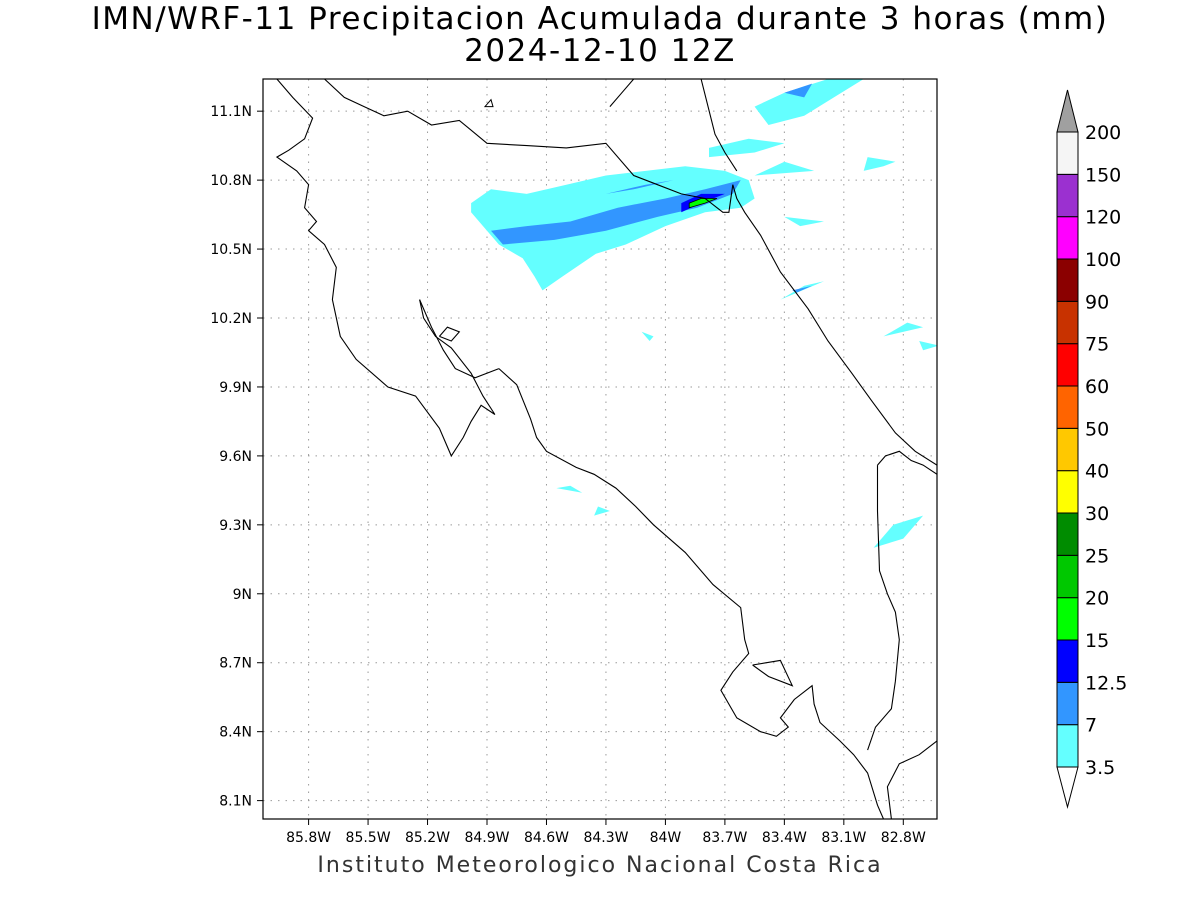 The image size is (1200, 900). Describe the element at coordinates (1106, 683) in the screenshot. I see `legend-level-label: 12.5` at that location.